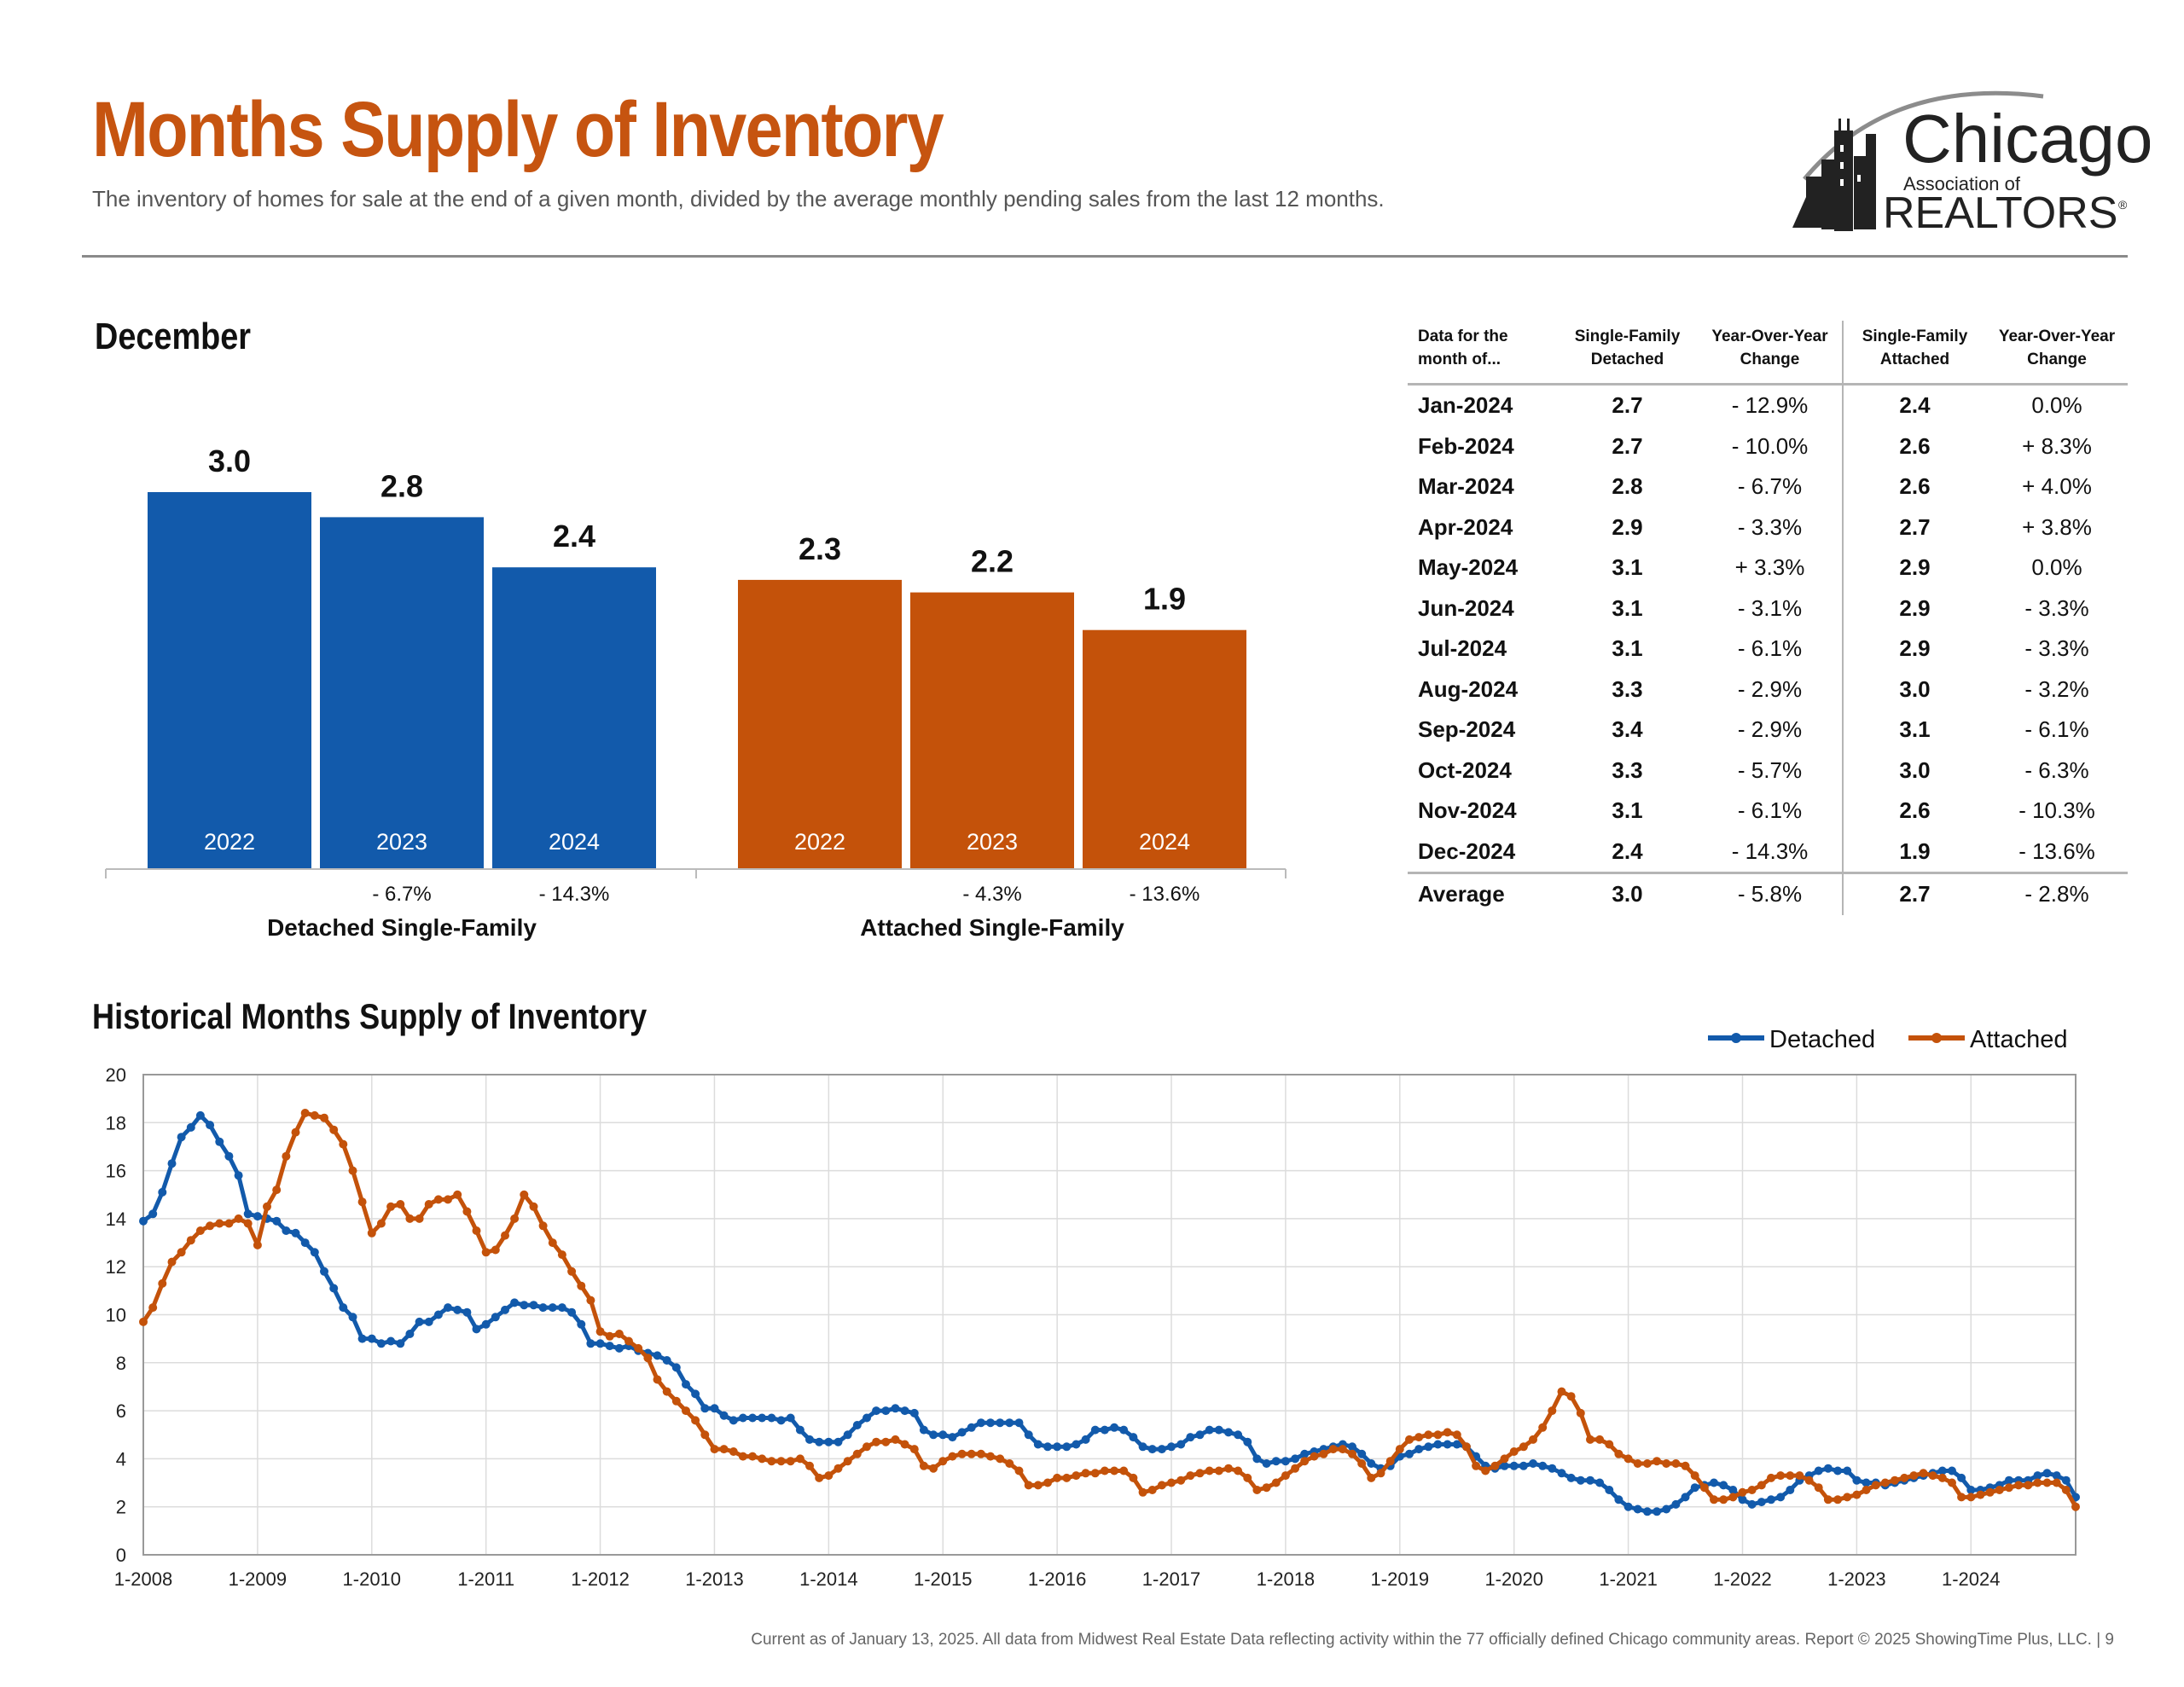  Describe the element at coordinates (993, 842) in the screenshot. I see `bar-year-label: 2023` at that location.